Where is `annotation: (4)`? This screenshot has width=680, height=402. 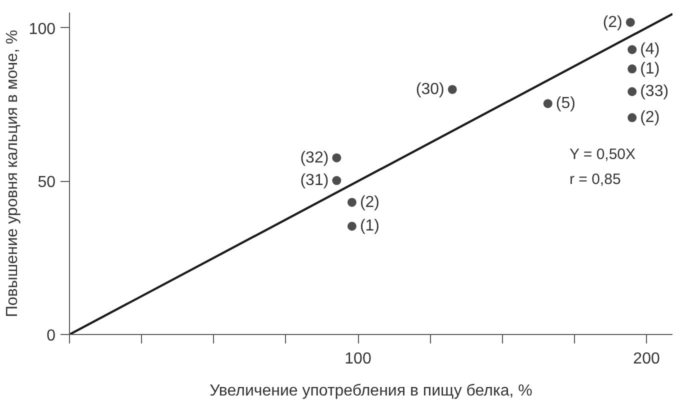 annotation: (4) is located at coordinates (650, 49).